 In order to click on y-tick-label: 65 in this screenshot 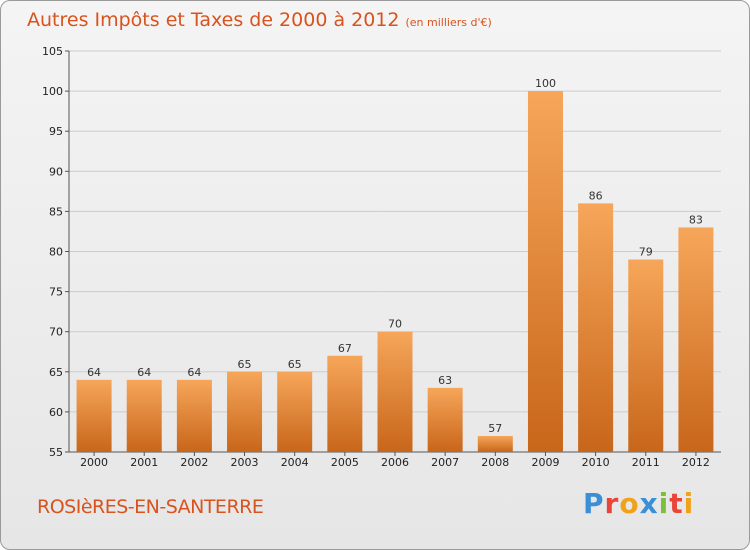, I will do `click(56, 372)`.